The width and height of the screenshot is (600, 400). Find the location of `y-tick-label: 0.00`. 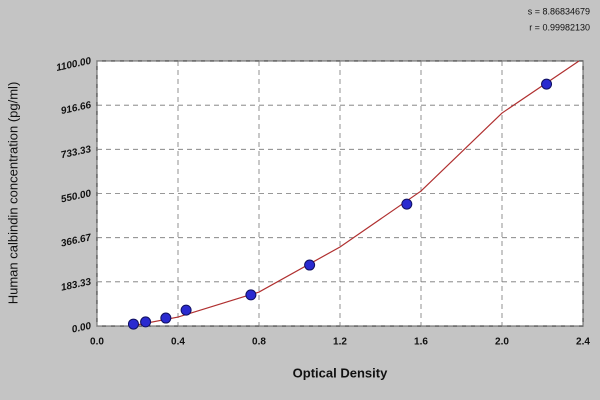

y-tick-label: 0.00 is located at coordinates (82, 328).